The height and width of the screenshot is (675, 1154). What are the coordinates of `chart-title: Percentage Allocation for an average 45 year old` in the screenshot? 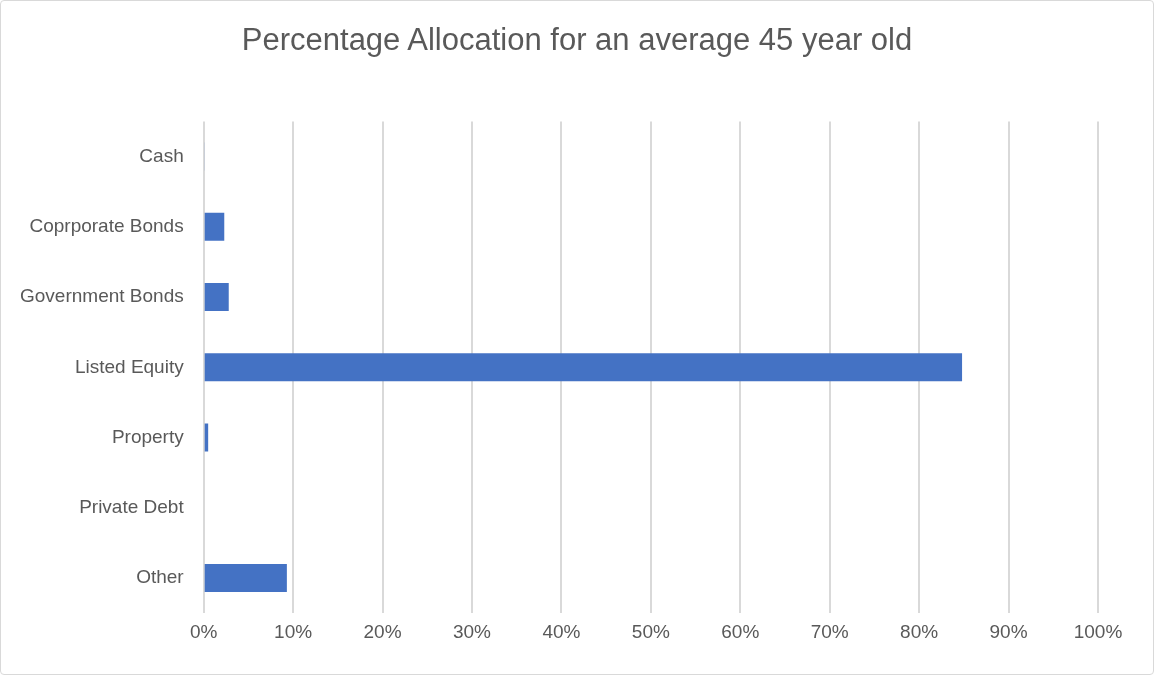 It's located at (577, 40).